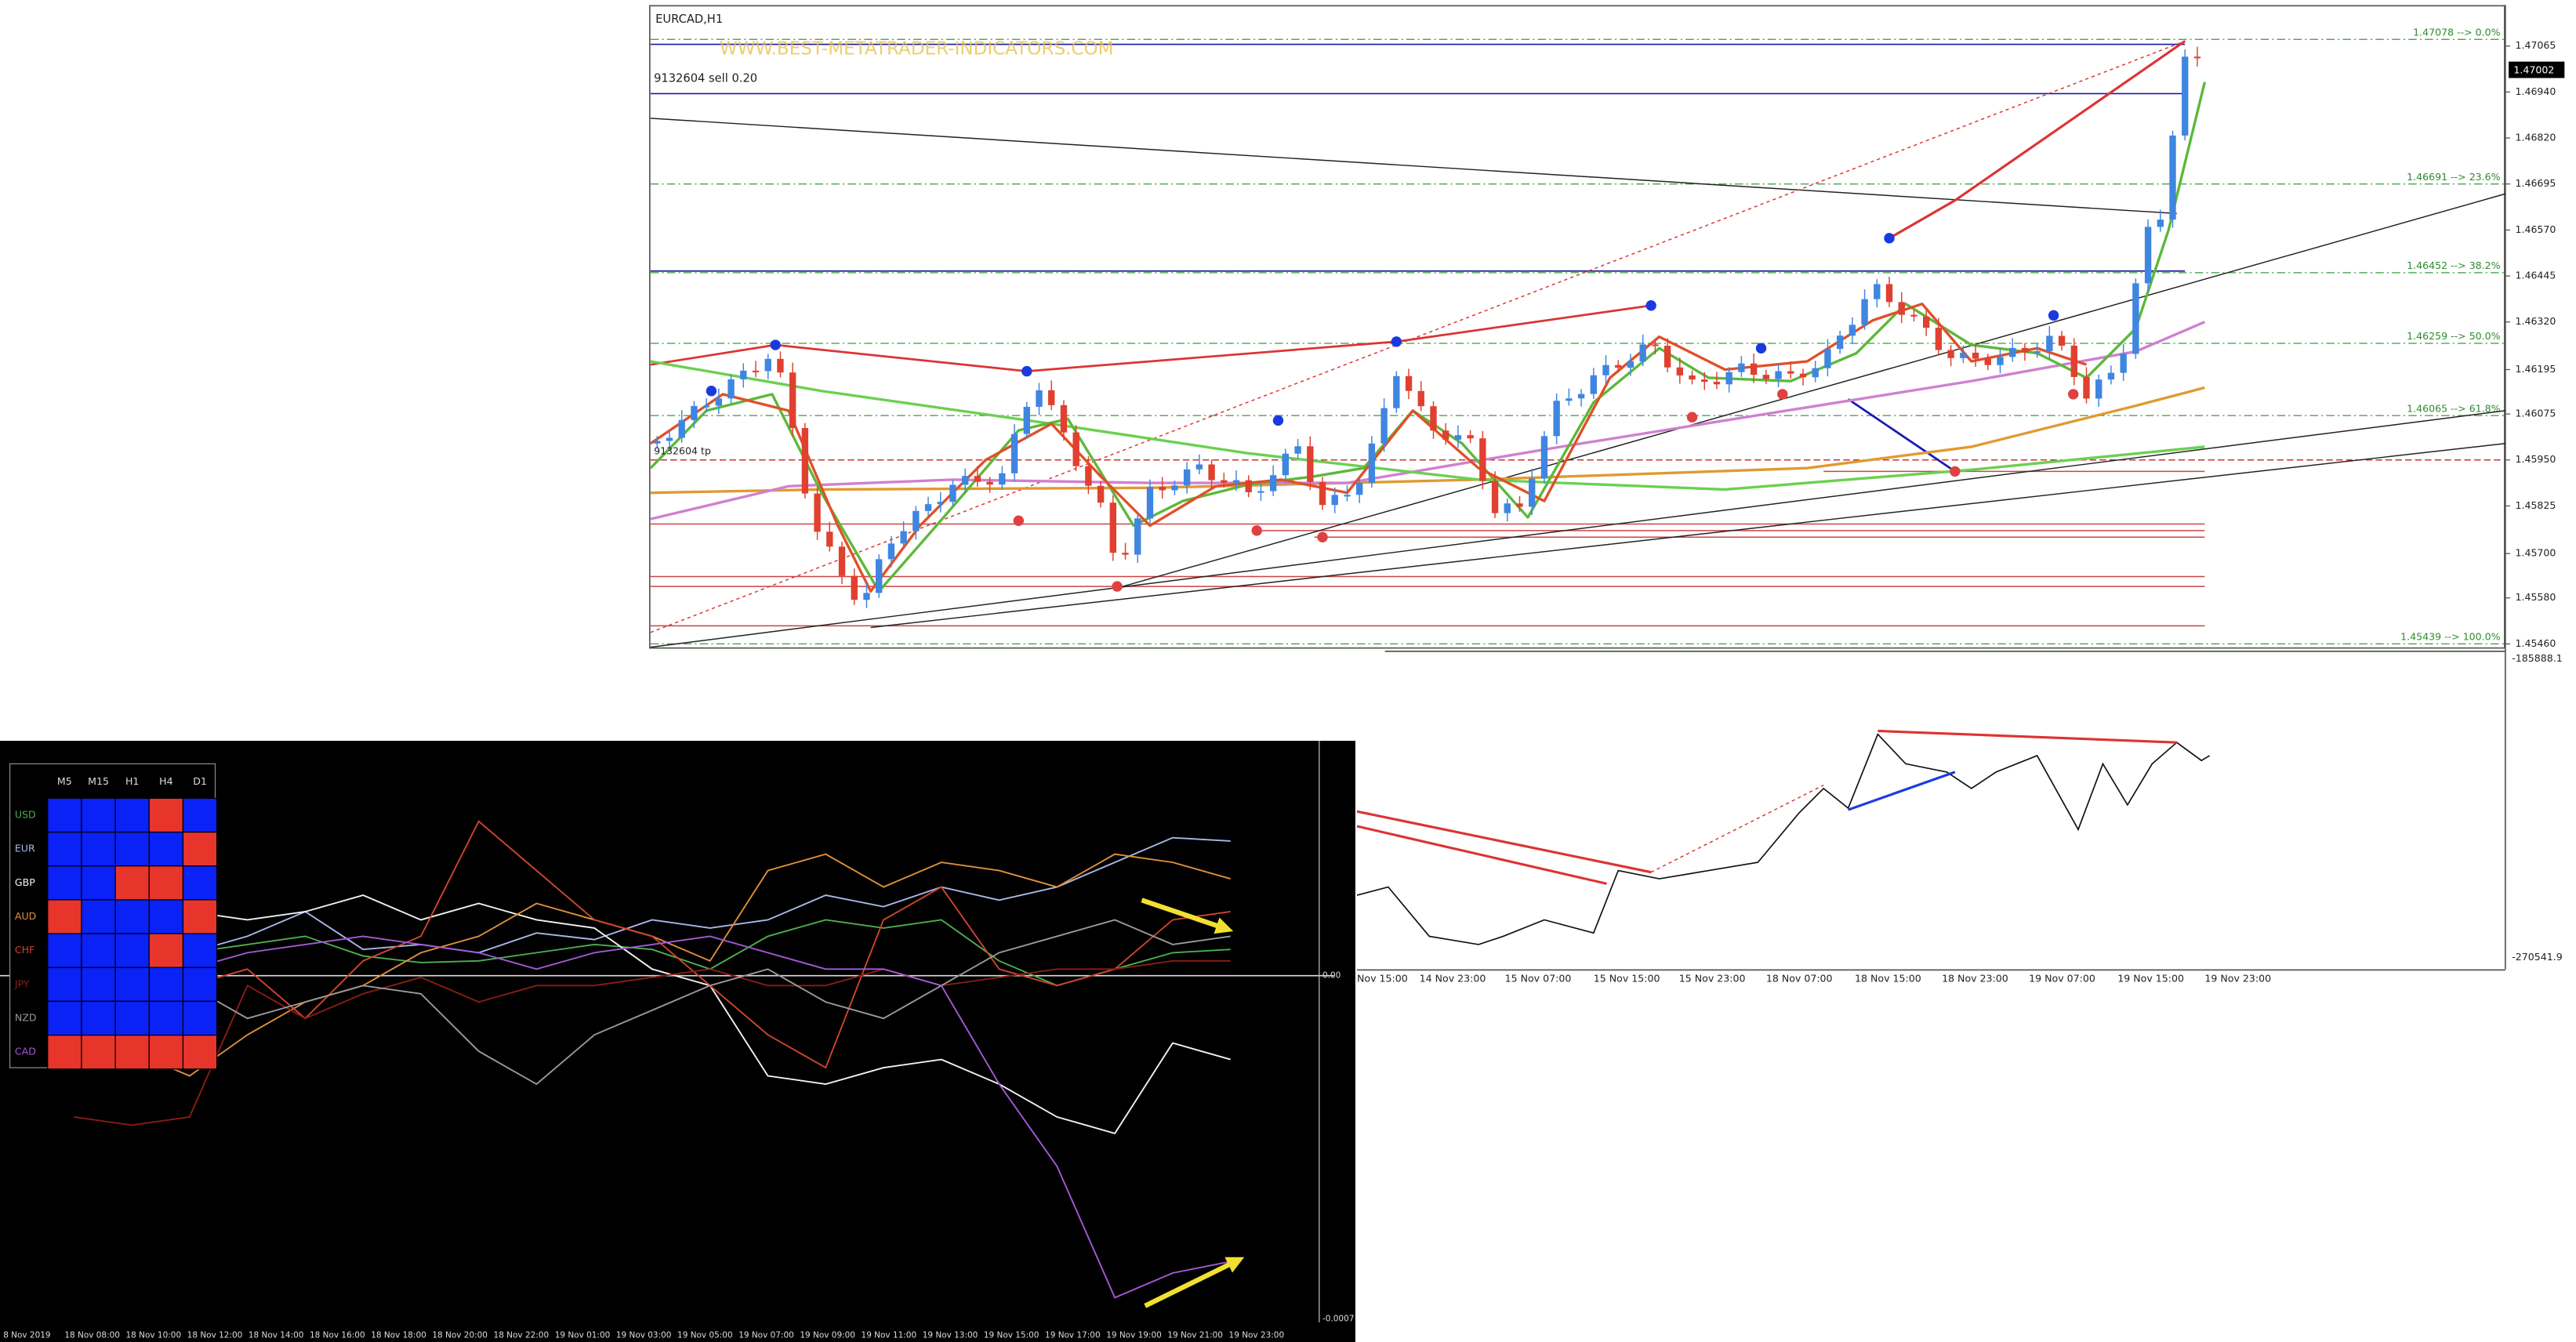 The height and width of the screenshot is (1342, 2576). Describe the element at coordinates (1235, 1265) in the screenshot. I see `arrow-head` at that location.